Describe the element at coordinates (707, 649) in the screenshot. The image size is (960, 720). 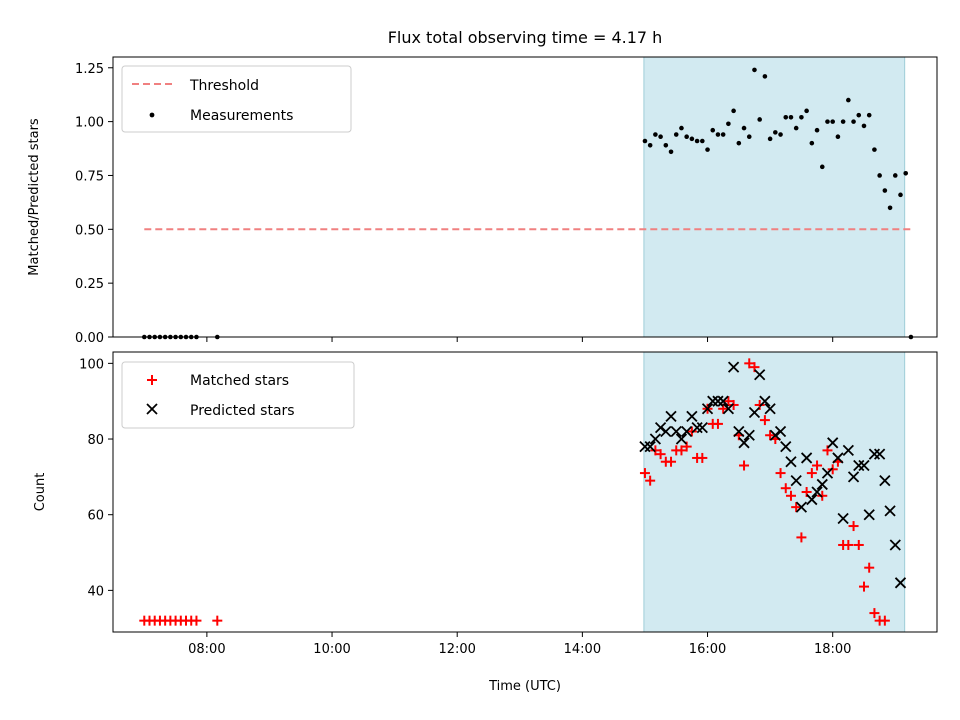
I see `x-tick-label: 16:00` at that location.